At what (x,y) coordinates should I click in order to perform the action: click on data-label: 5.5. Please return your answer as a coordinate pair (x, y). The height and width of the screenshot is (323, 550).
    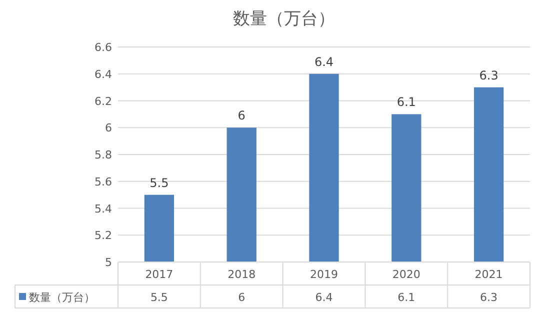
    Looking at the image, I should click on (159, 297).